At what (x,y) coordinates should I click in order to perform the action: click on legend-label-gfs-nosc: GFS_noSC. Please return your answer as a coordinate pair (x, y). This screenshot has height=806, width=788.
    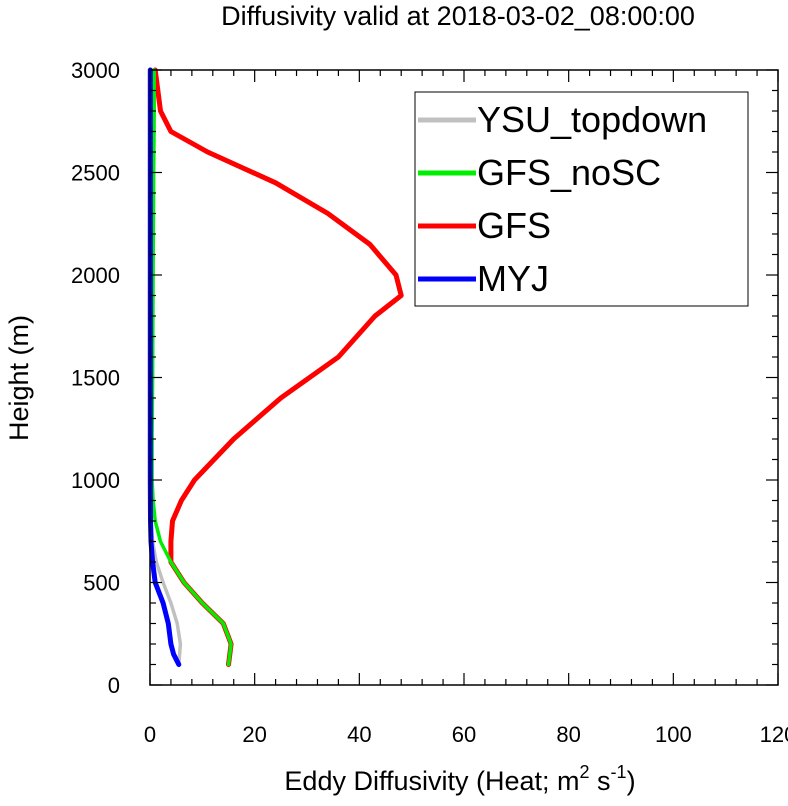
    Looking at the image, I should click on (569, 172).